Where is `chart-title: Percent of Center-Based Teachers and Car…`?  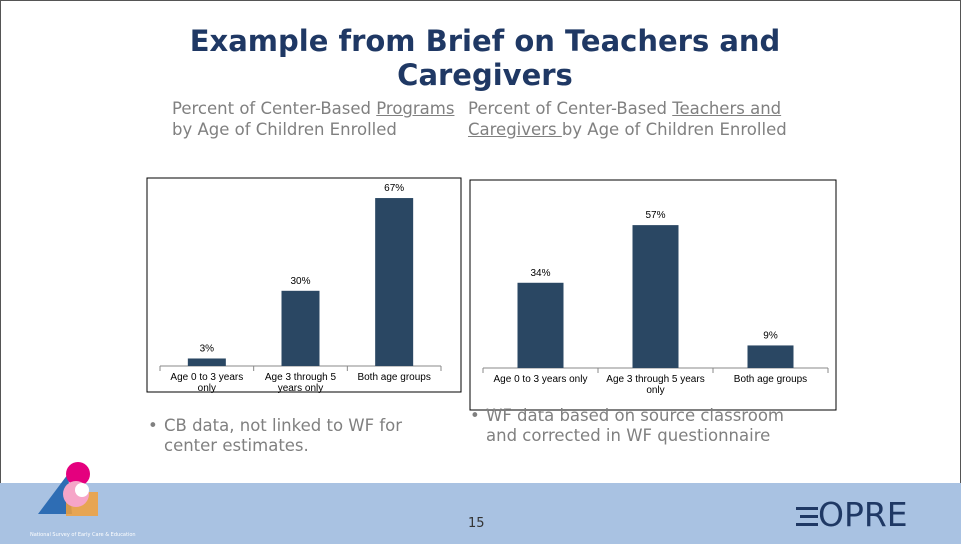 chart-title: Percent of Center-Based Teachers and Car… is located at coordinates (627, 119).